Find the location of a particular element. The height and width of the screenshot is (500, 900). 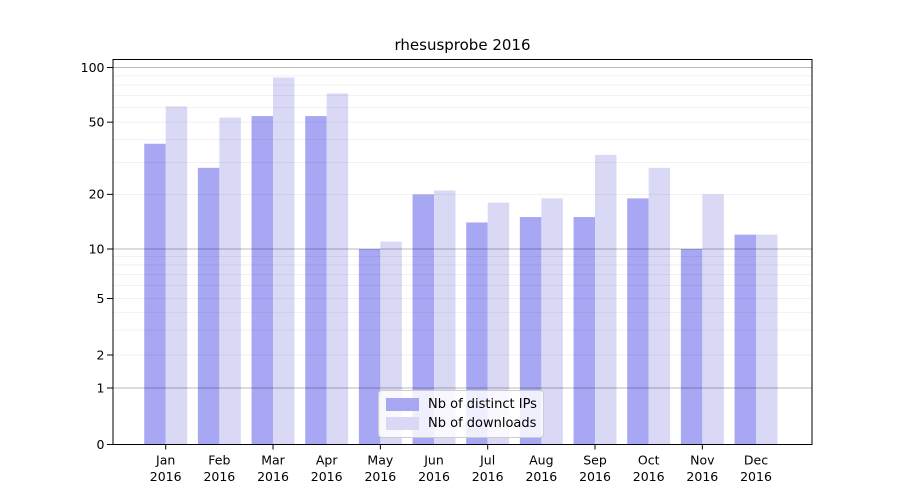

bar-downloads-dec is located at coordinates (767, 339).